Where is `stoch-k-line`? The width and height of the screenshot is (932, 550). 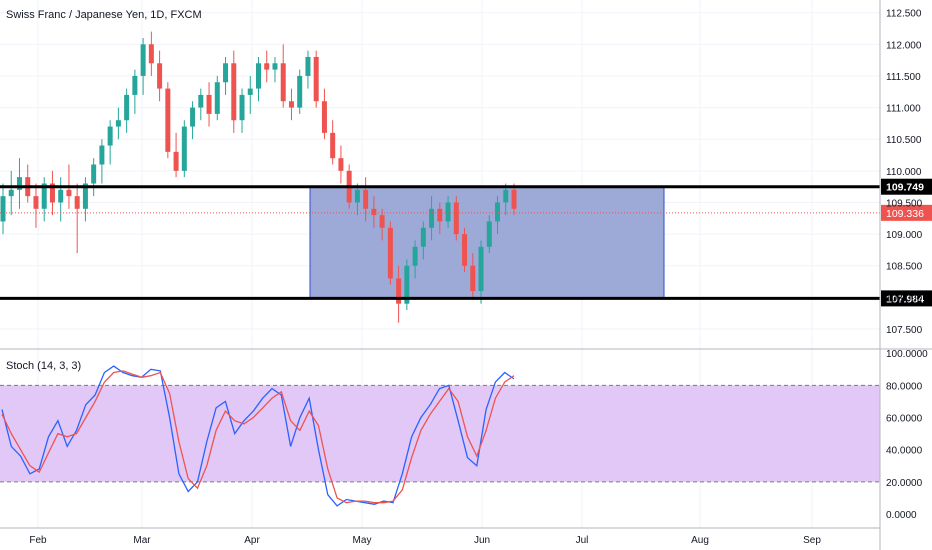
stoch-k-line is located at coordinates (258, 436).